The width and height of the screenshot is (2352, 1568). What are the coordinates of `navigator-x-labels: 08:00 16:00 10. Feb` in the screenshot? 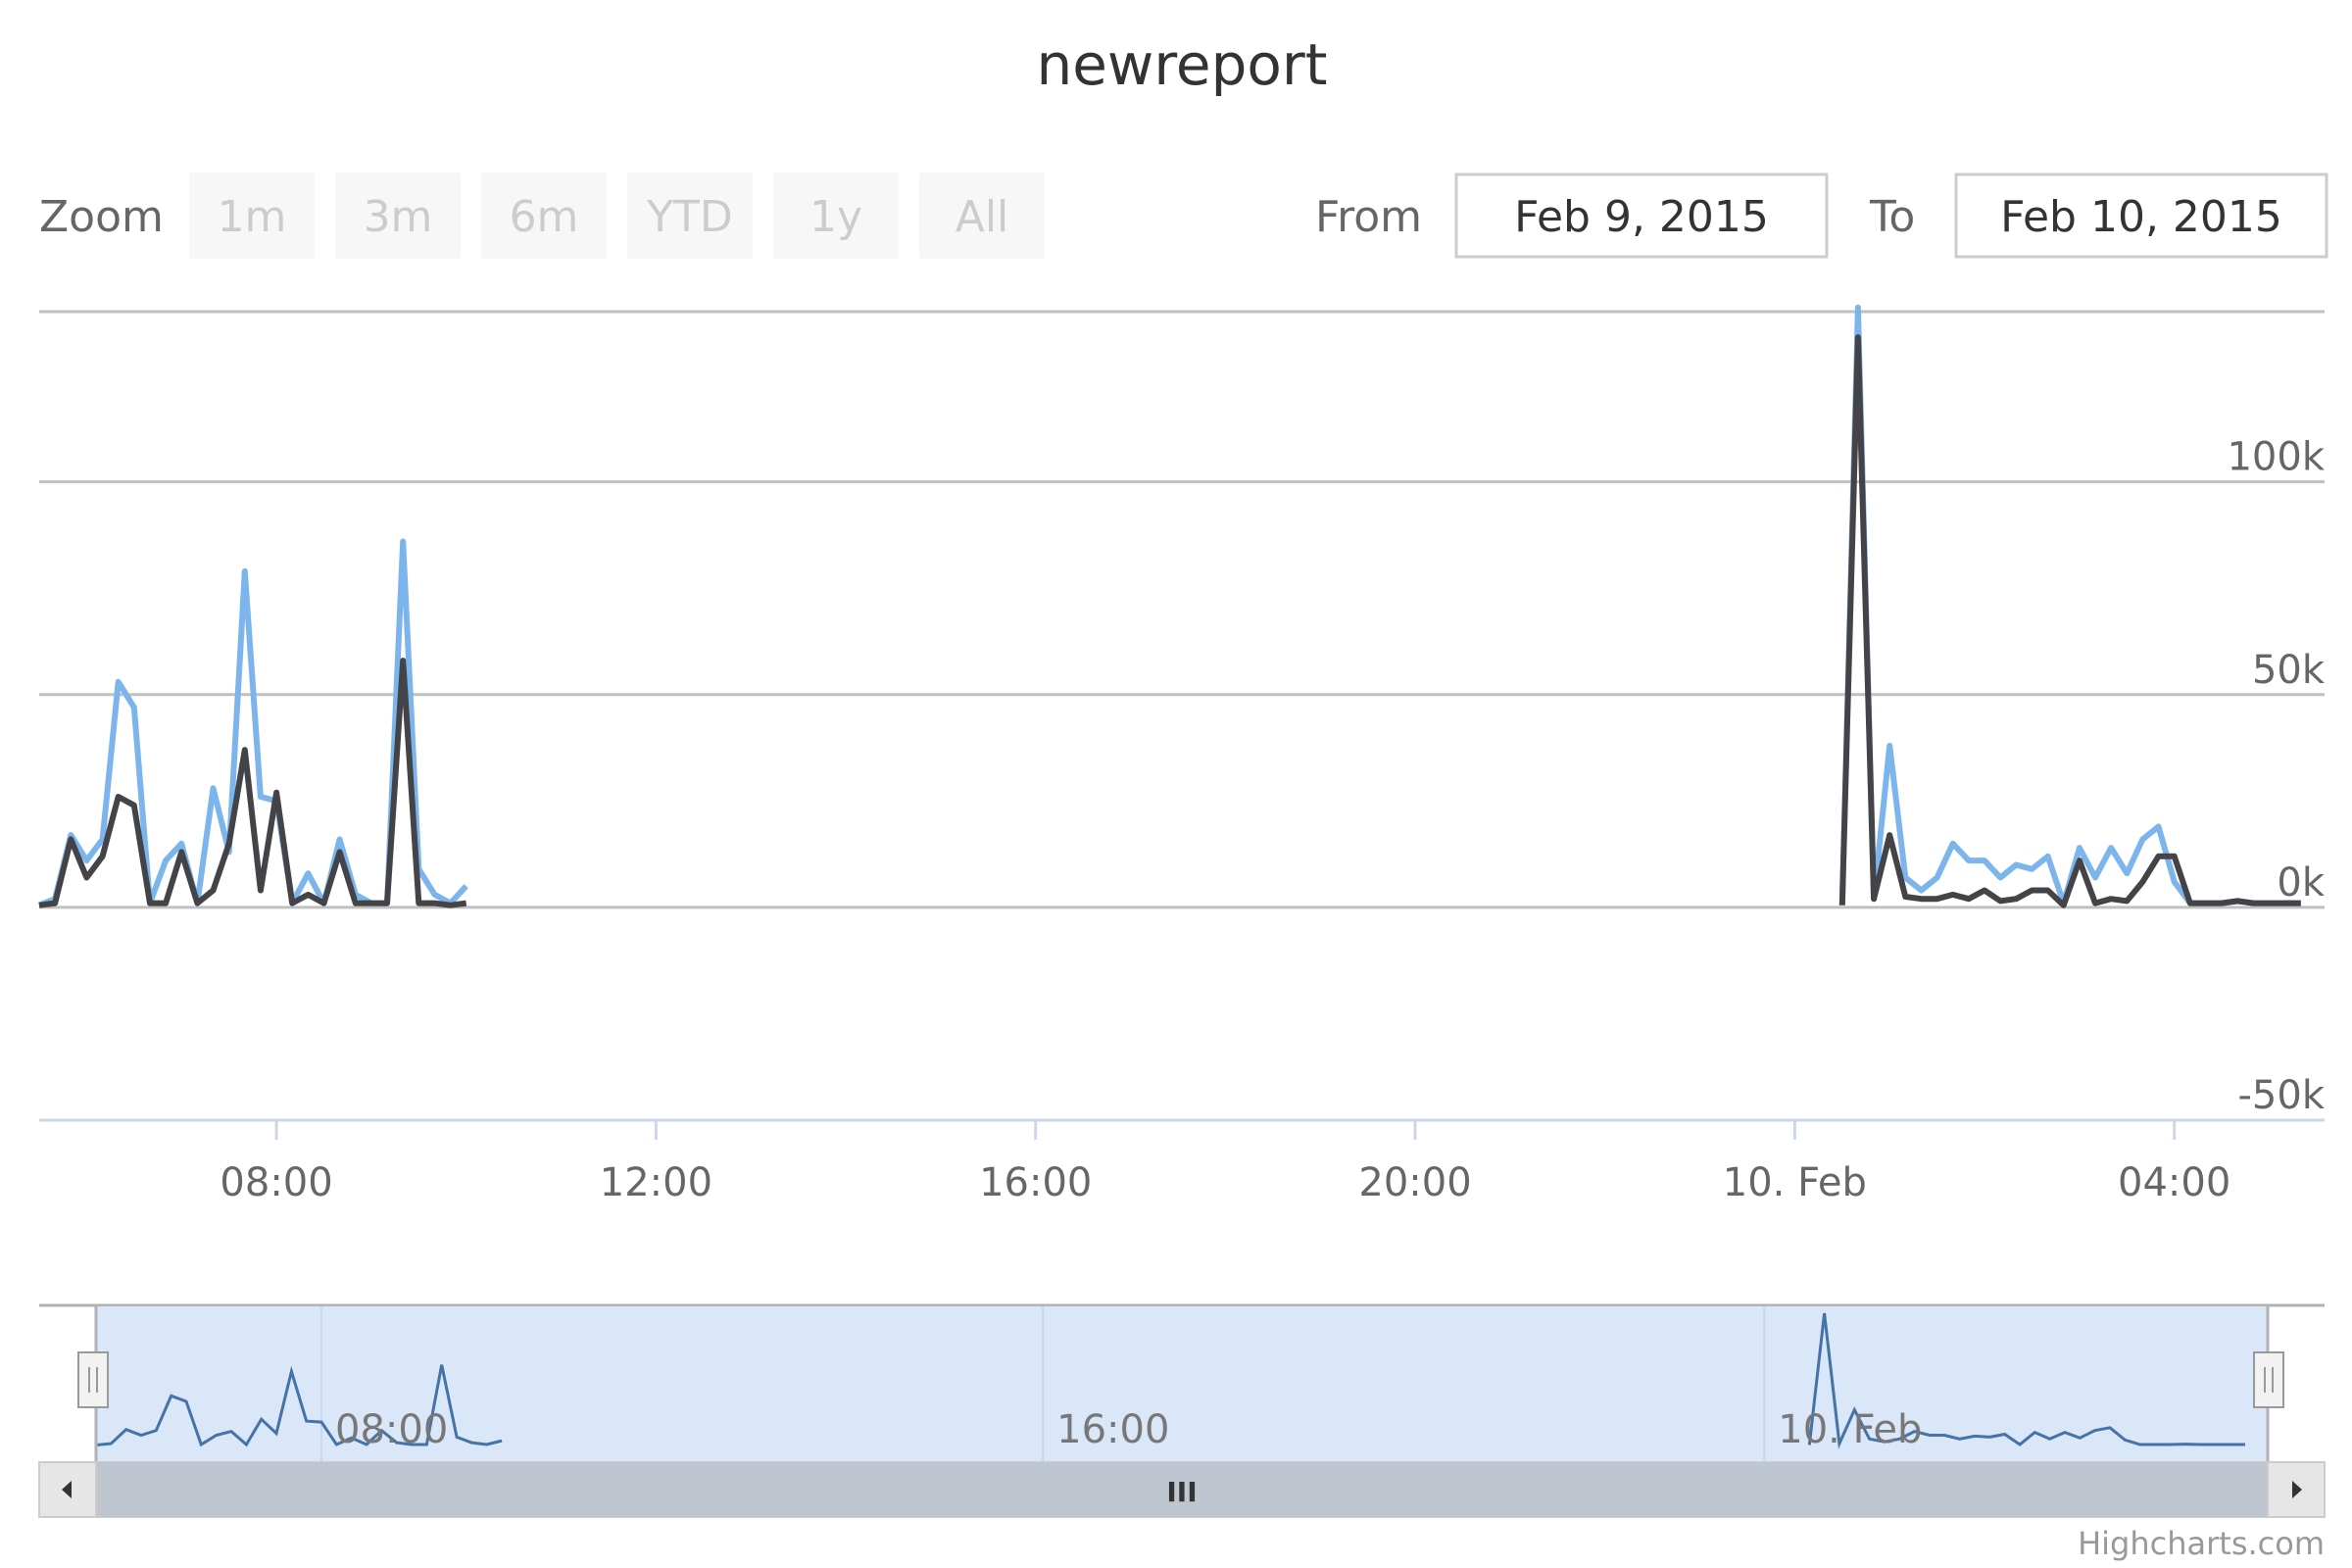 It's located at (1128, 1429).